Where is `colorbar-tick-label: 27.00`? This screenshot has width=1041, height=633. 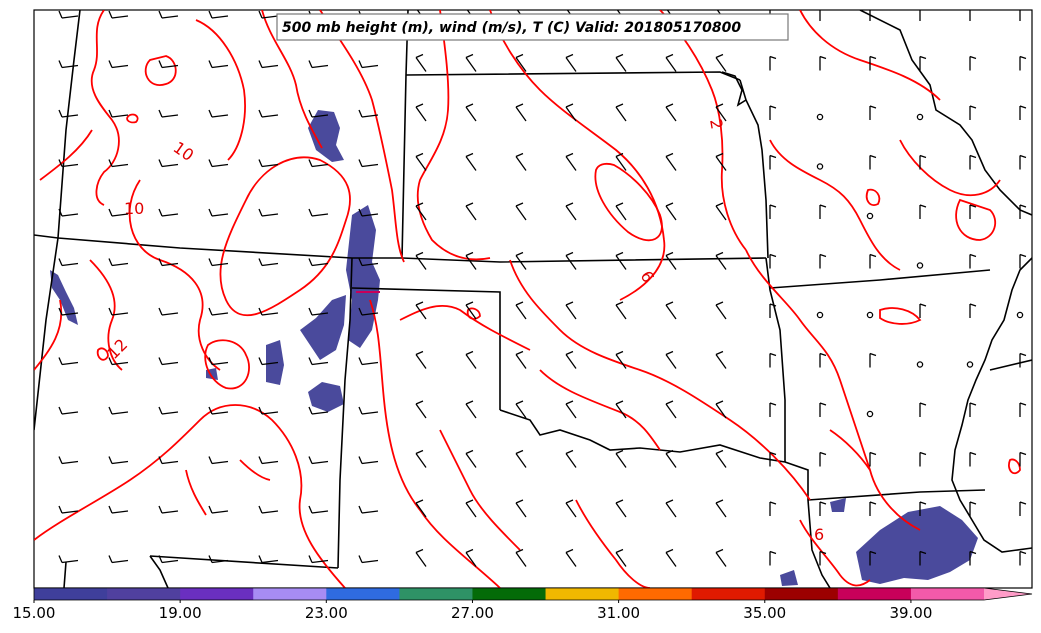
colorbar-tick-label: 27.00 is located at coordinates (472, 613).